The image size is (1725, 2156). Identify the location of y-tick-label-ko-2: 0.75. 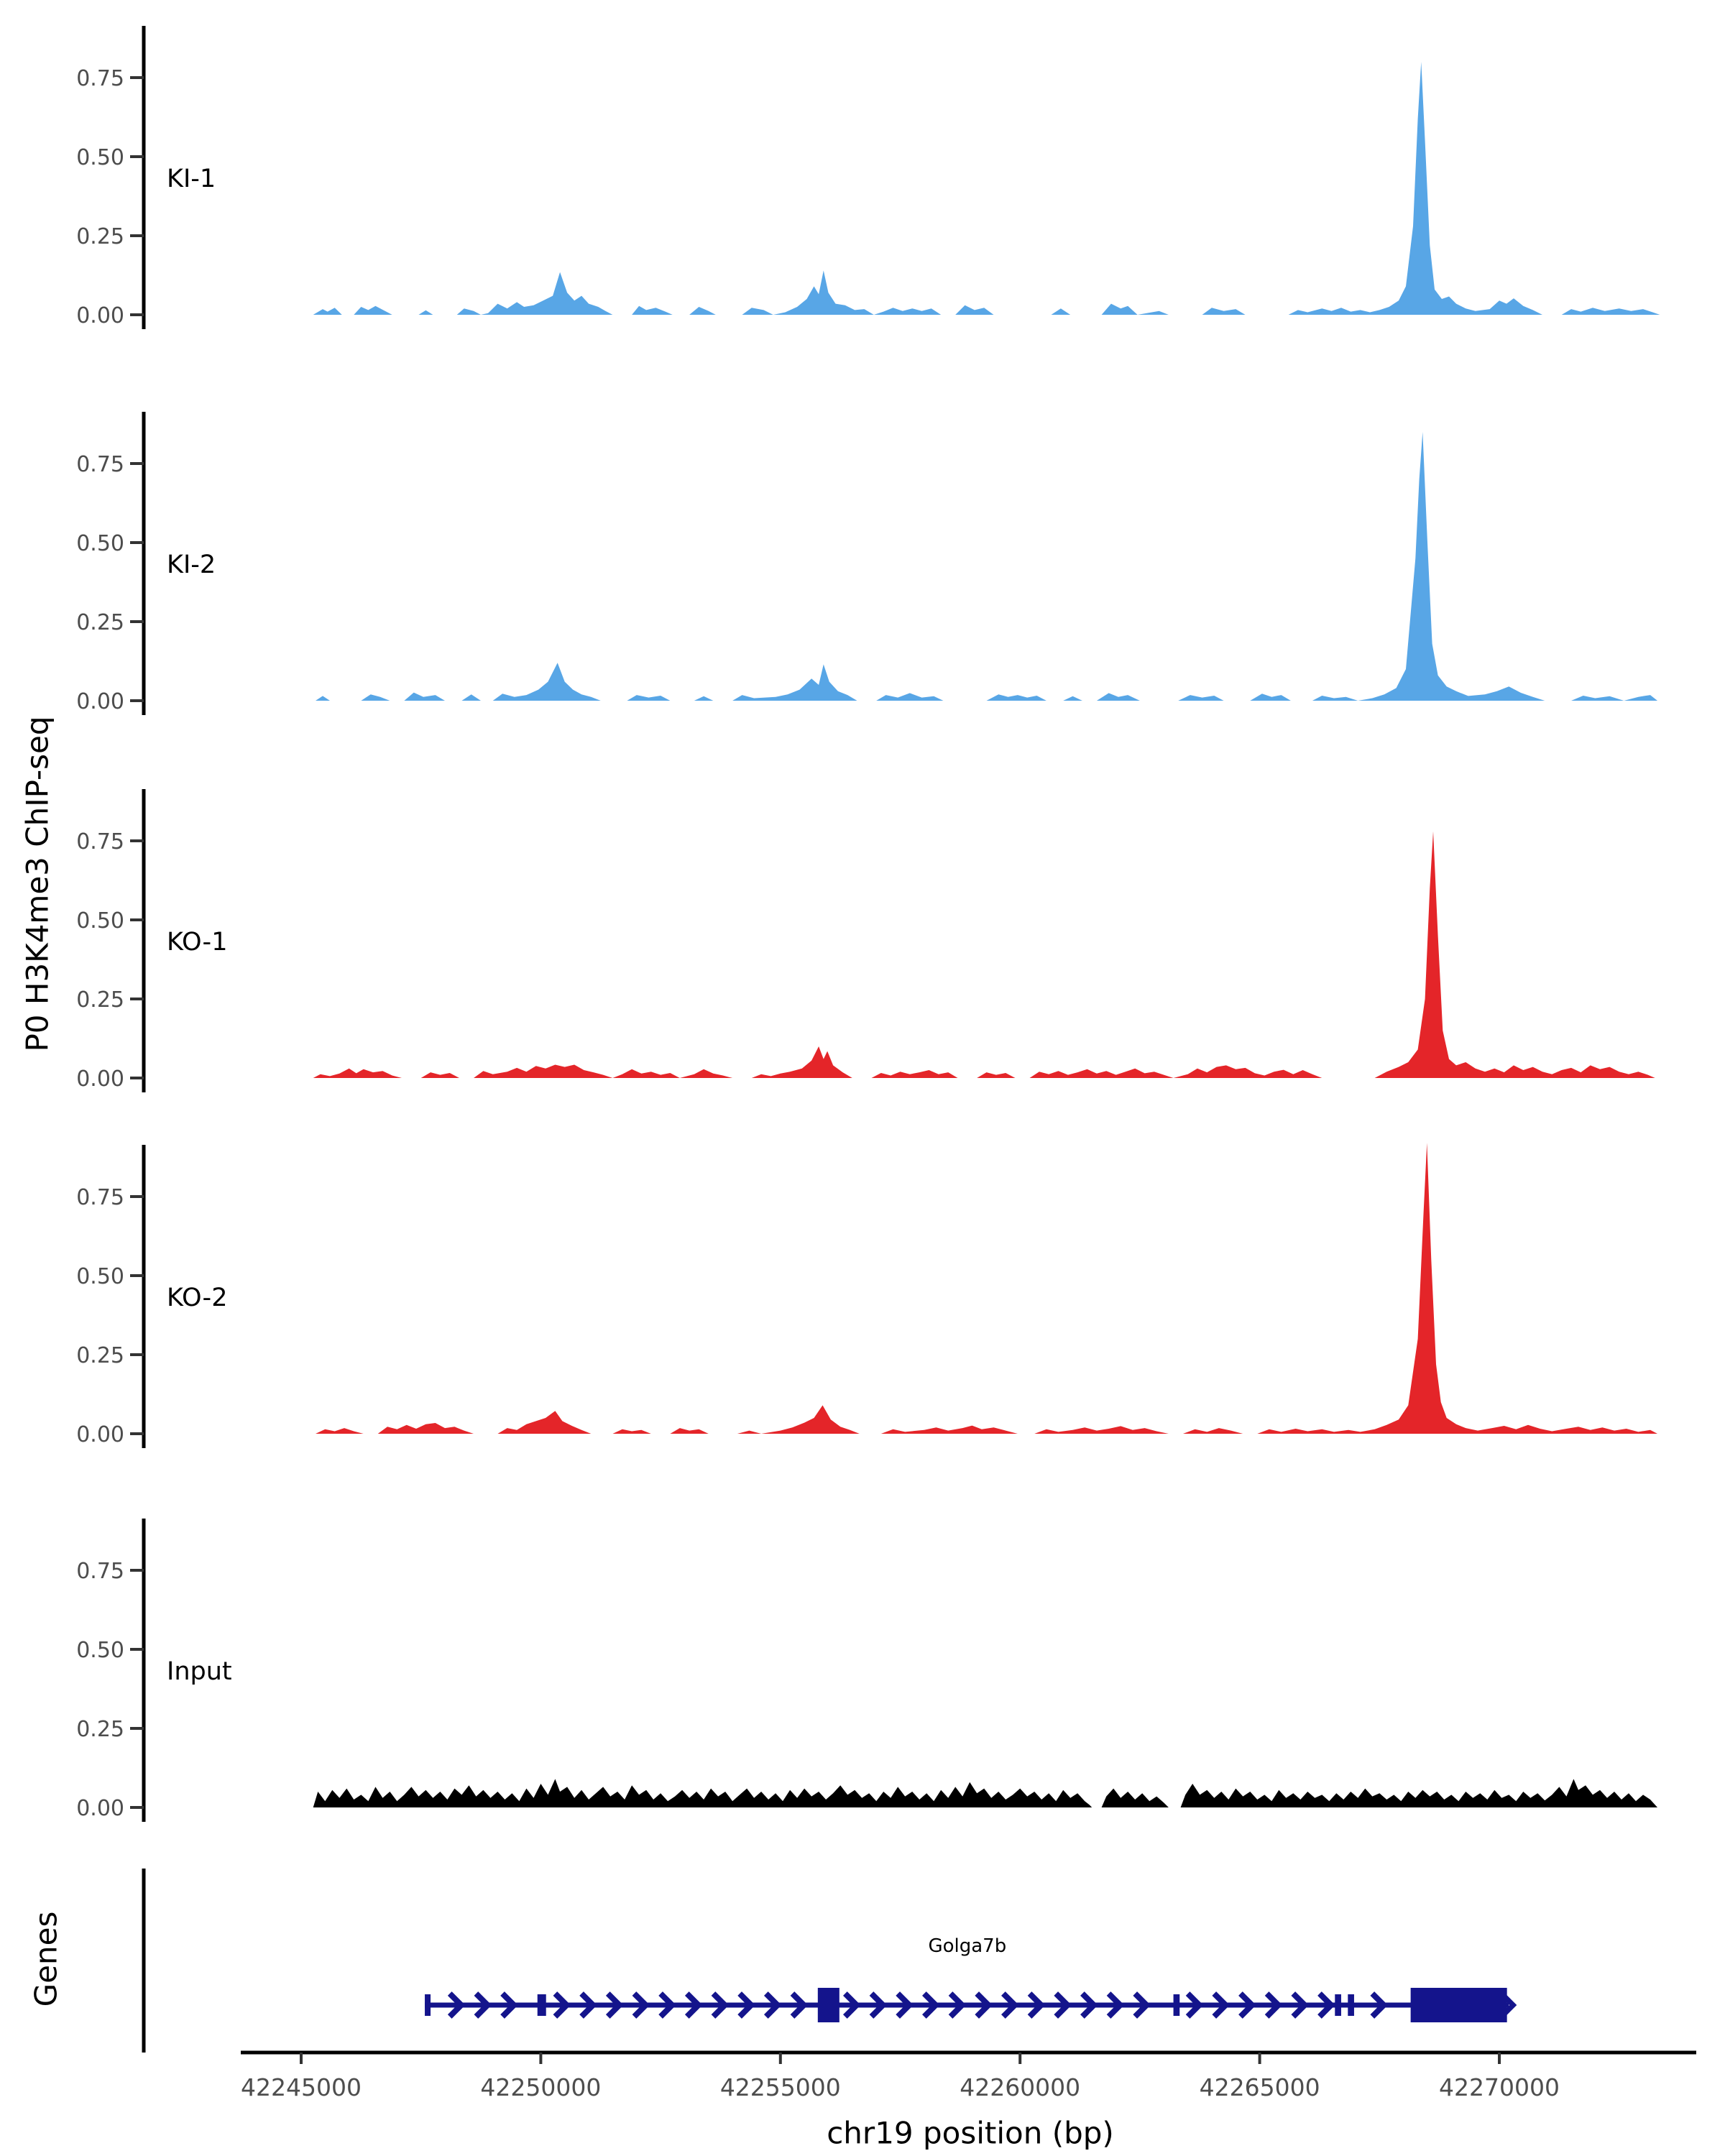
(100, 1197).